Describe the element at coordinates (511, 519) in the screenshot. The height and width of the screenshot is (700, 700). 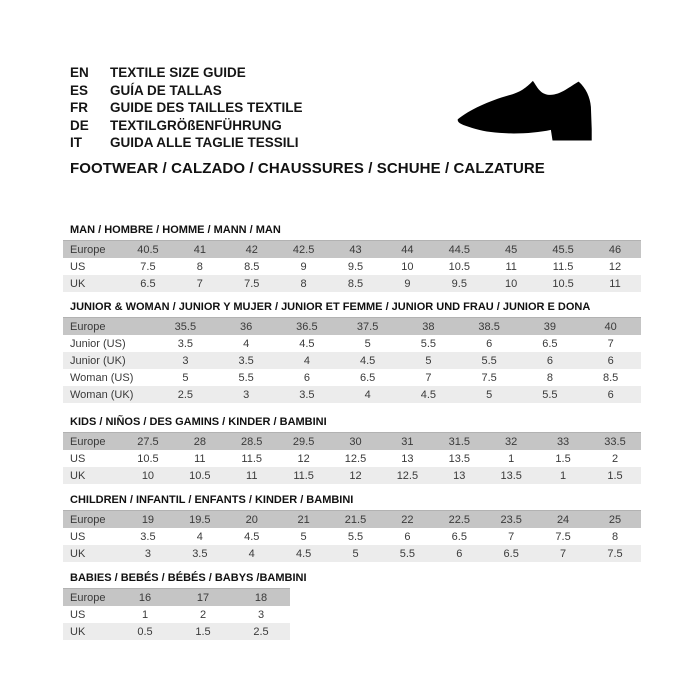
I see `size-cell: 23.5` at that location.